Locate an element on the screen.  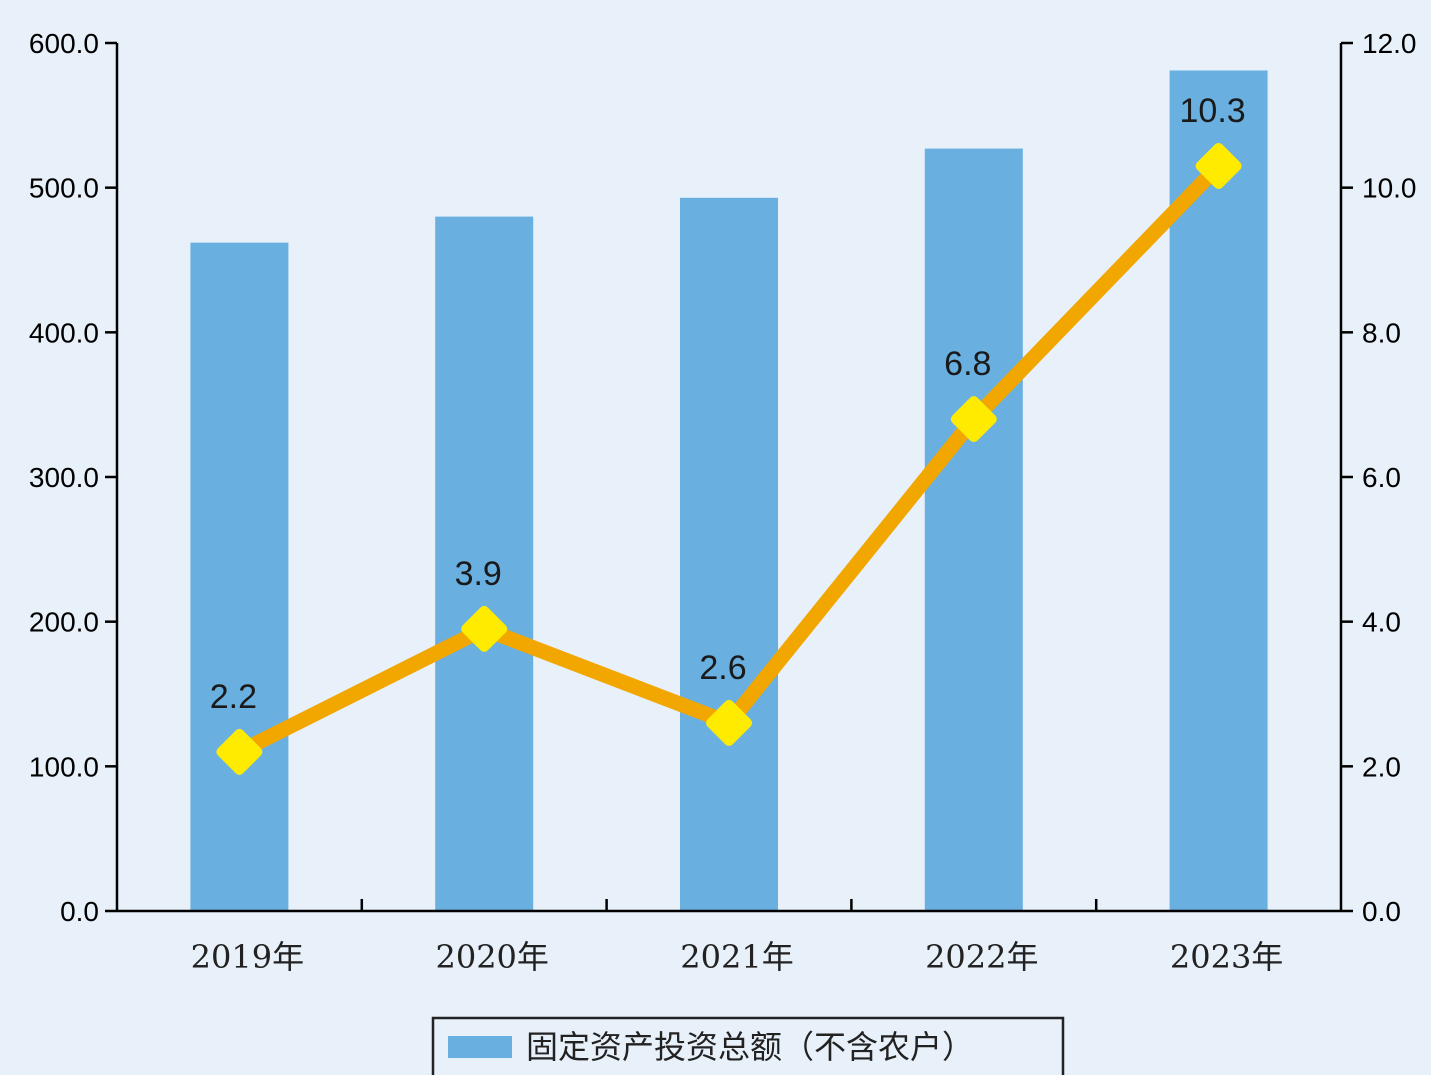
left-tick-label-2: 200.0 is located at coordinates (64, 622).